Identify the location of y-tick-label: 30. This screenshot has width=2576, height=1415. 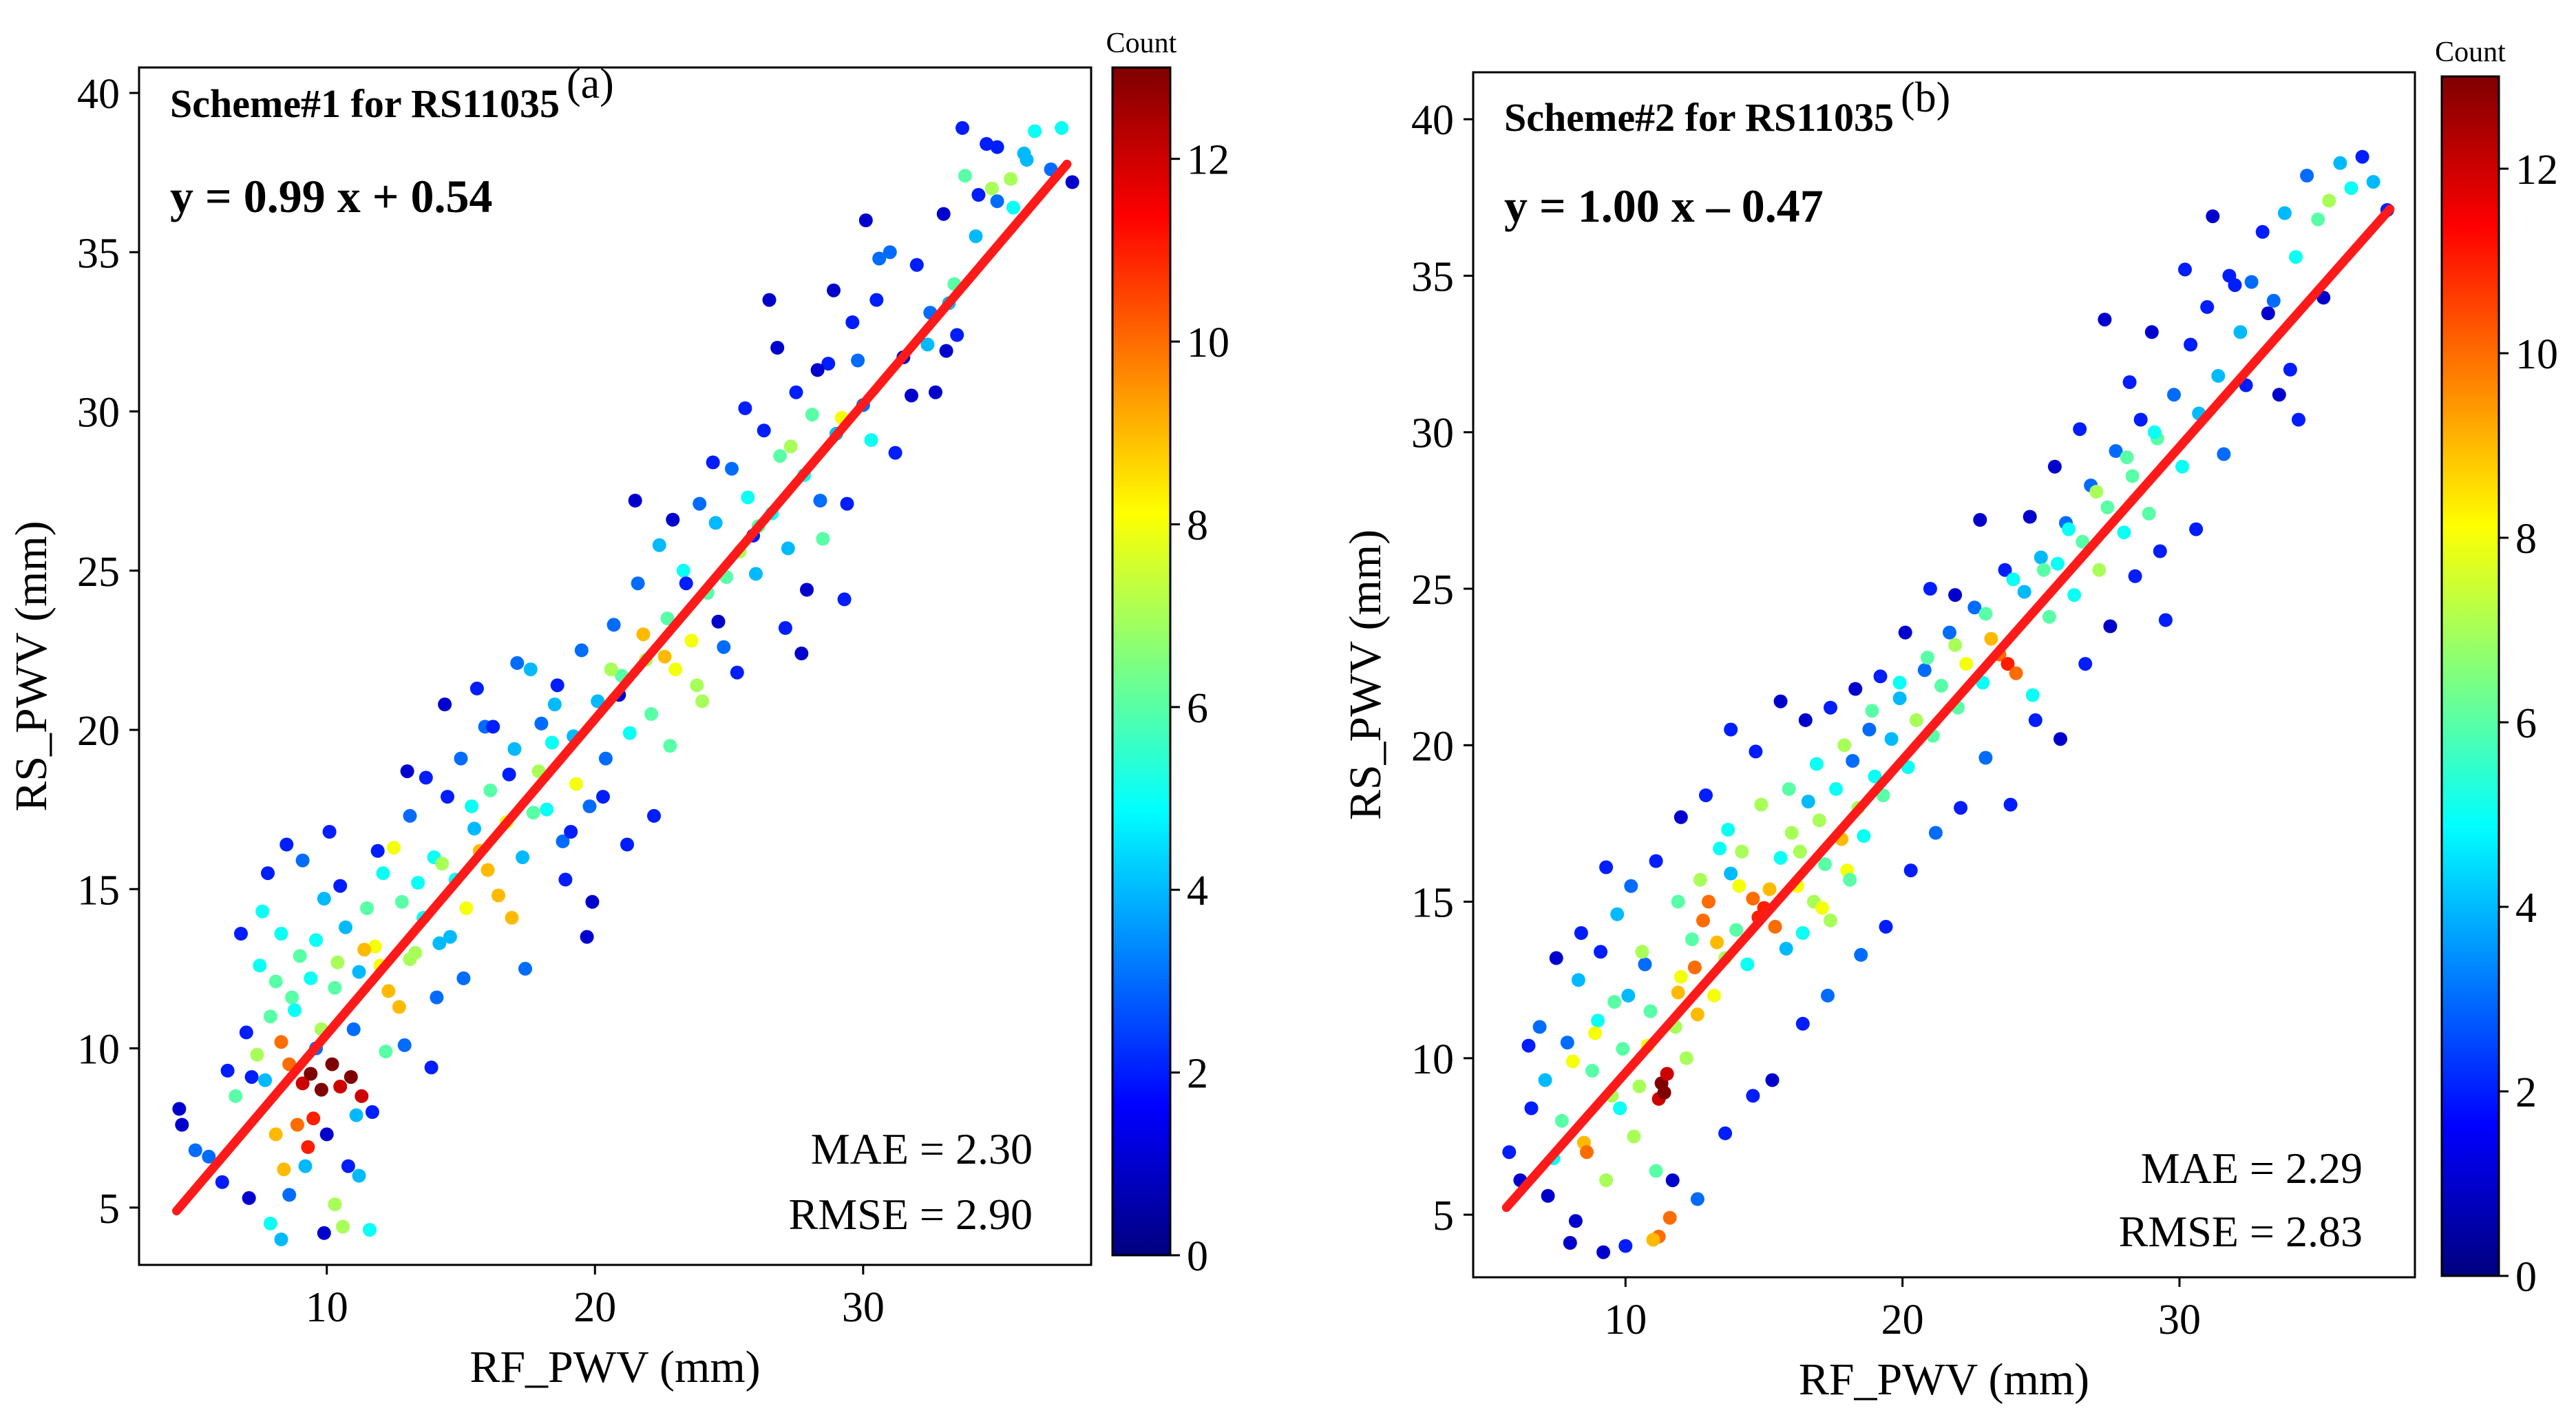
(1432, 434).